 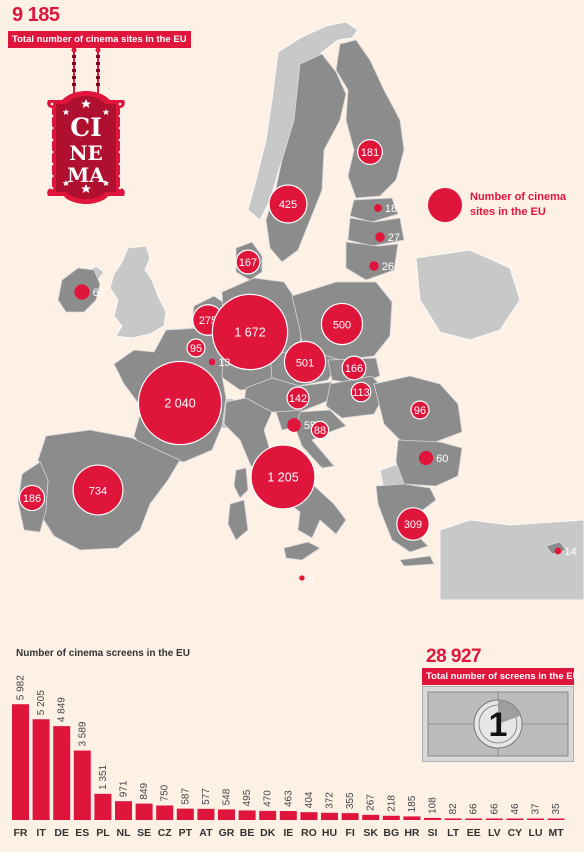 What do you see at coordinates (196, 348) in the screenshot?
I see `site-bubble: 95` at bounding box center [196, 348].